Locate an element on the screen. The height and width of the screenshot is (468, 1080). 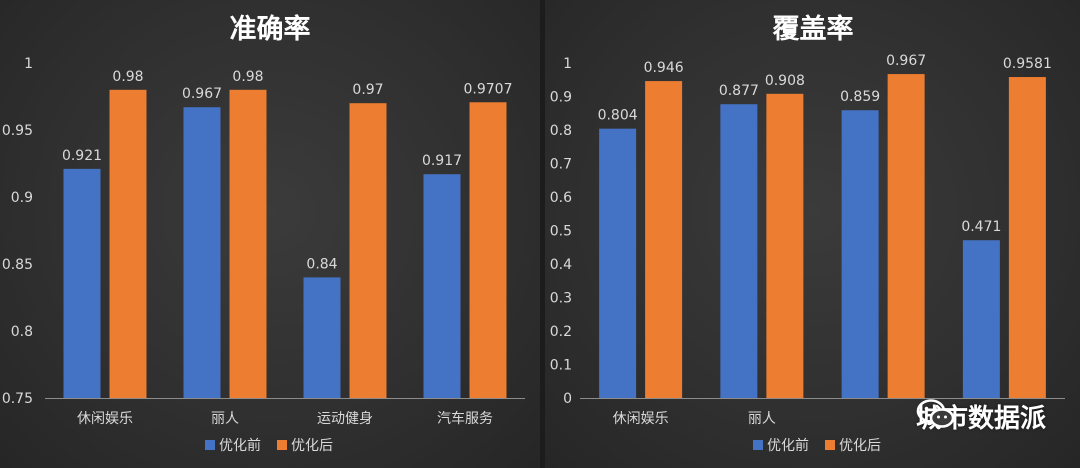
wechat-icon is located at coordinates (935, 413).